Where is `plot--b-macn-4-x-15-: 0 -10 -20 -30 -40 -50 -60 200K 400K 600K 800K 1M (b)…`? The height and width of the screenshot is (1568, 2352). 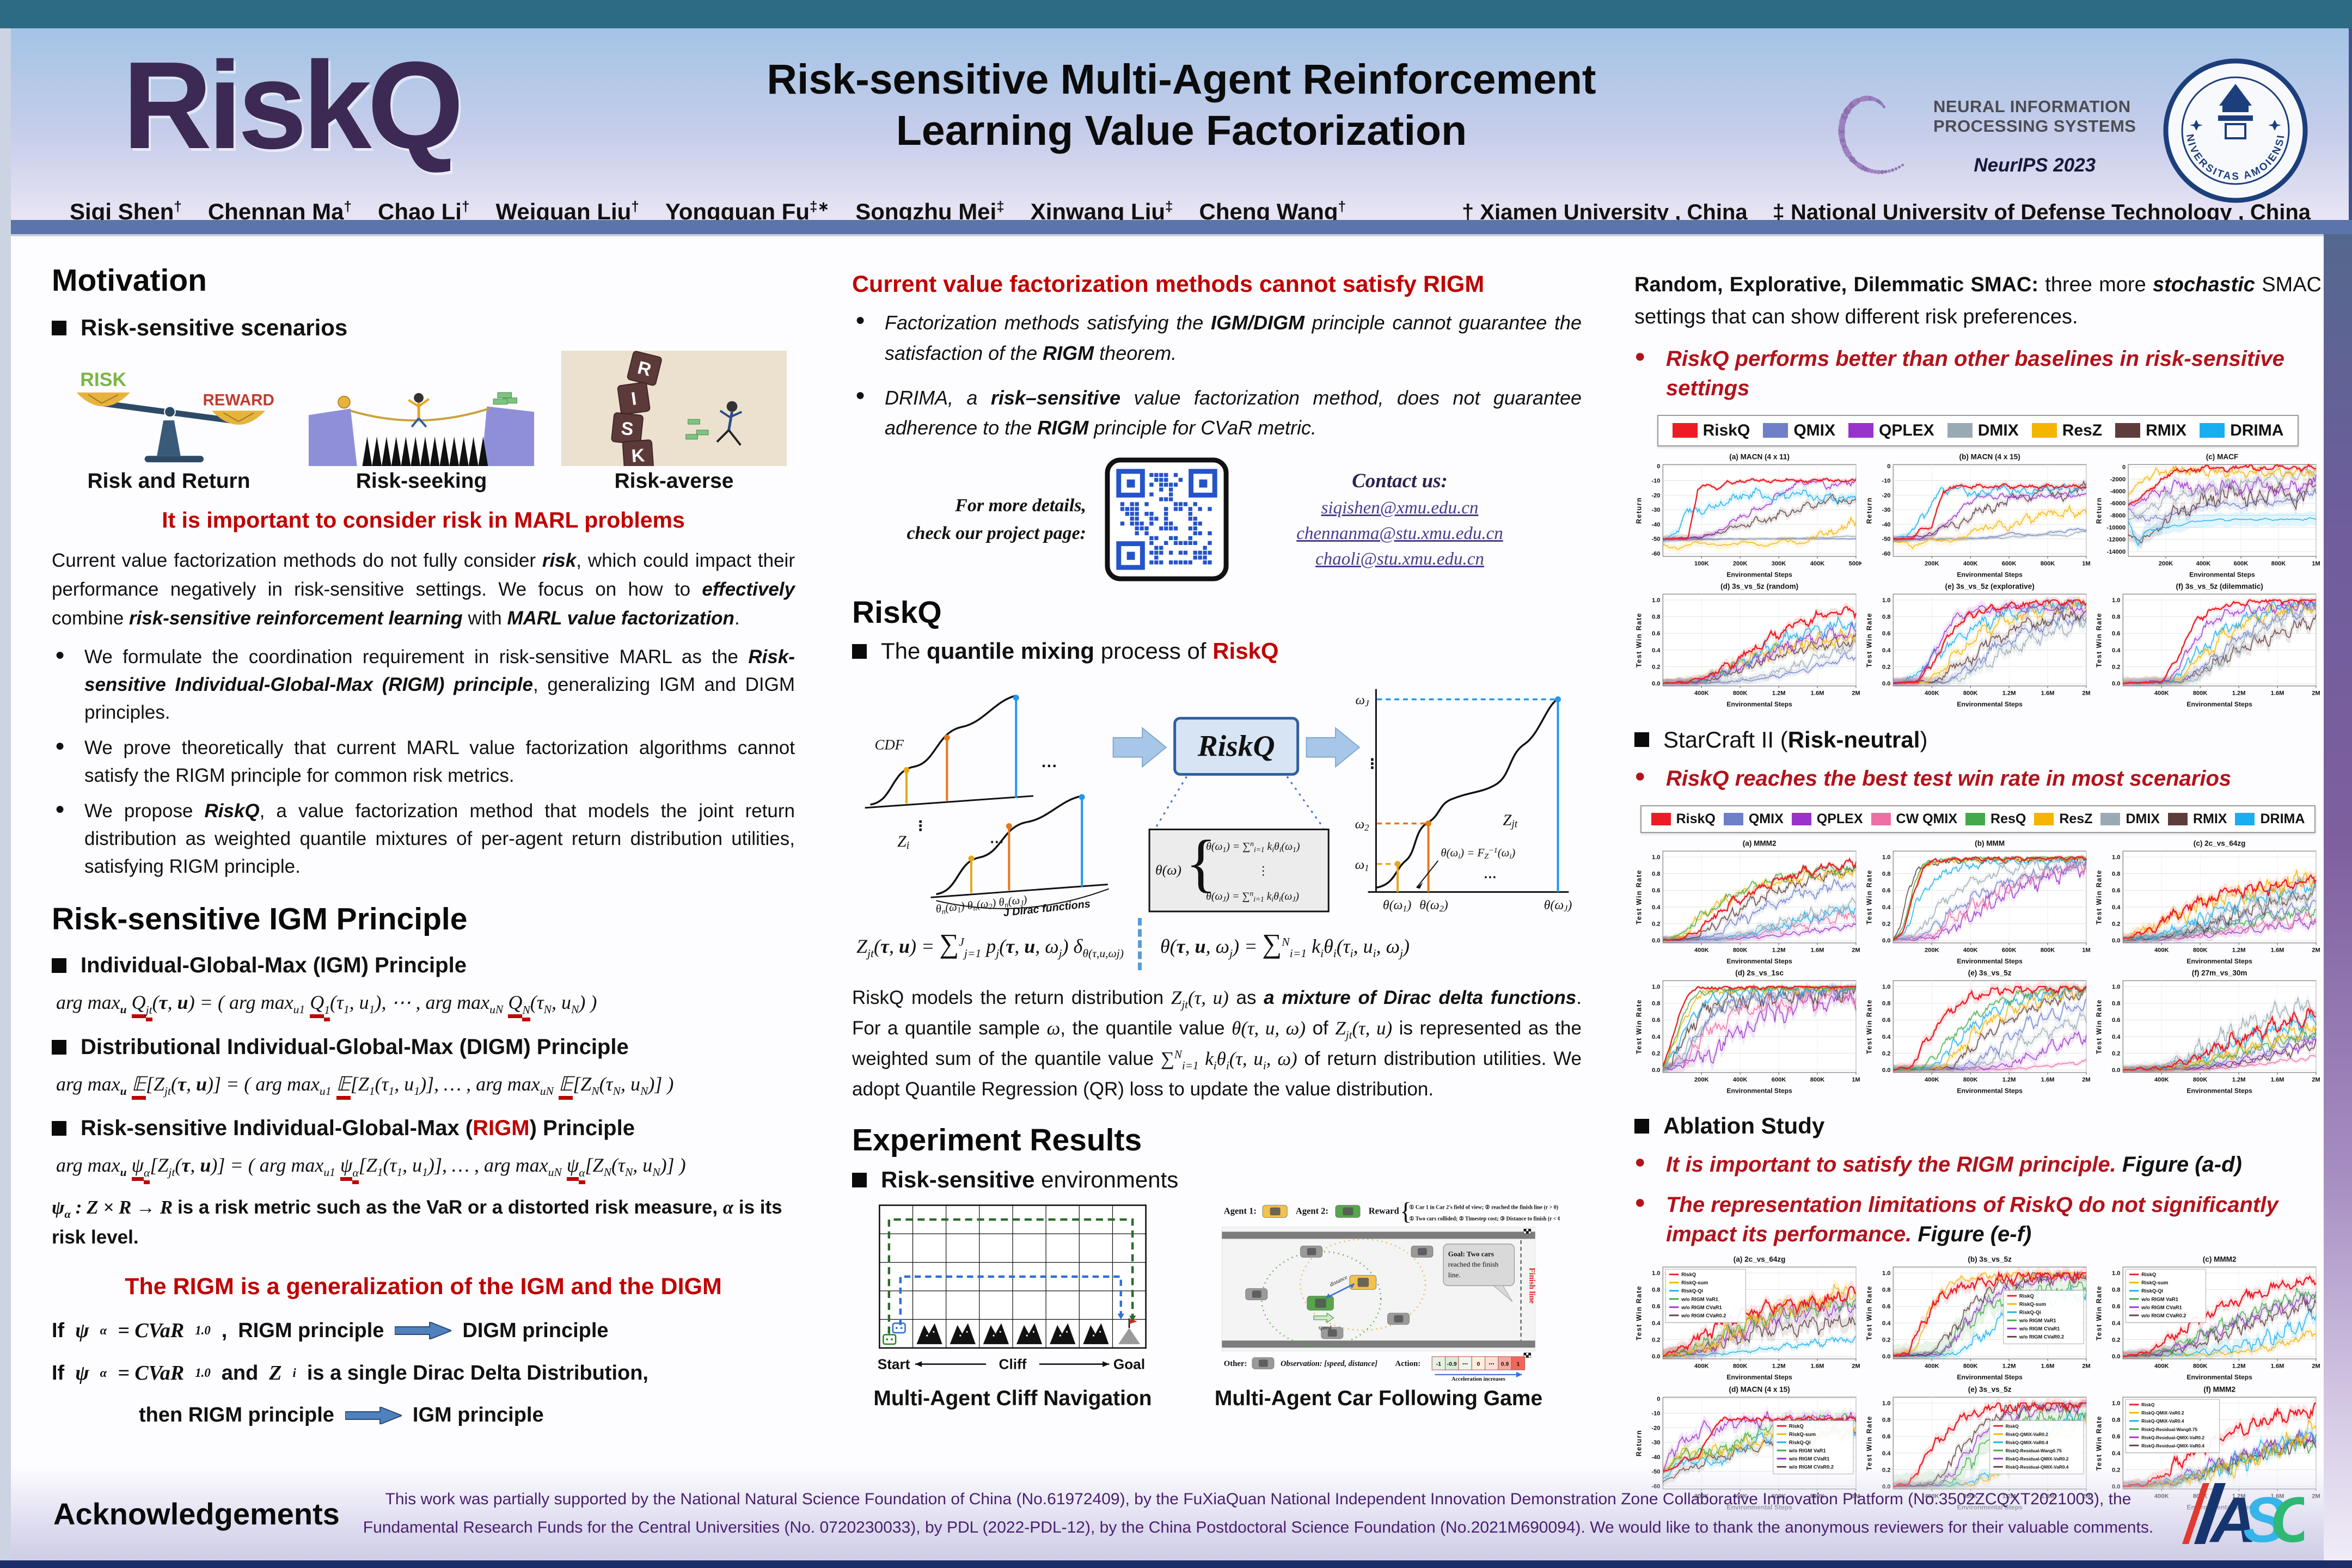 plot--b-macn-4-x-15-: 0 -10 -20 -30 -40 -50 -60 200K 400K 600K 800K 1M (b)… is located at coordinates (1978, 516).